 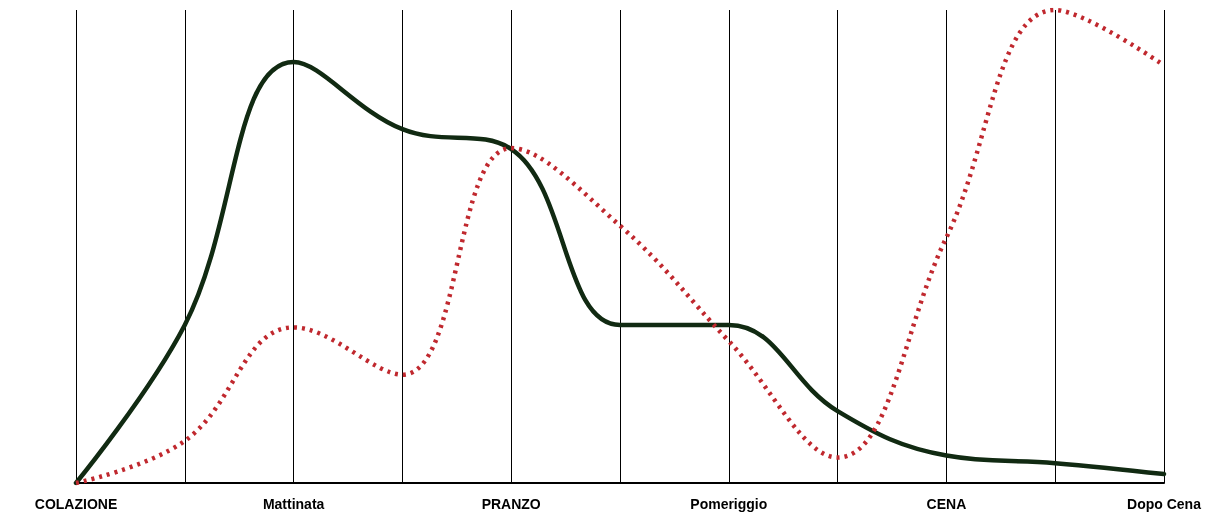 I want to click on x-tick-label: CENA, so click(x=946, y=504).